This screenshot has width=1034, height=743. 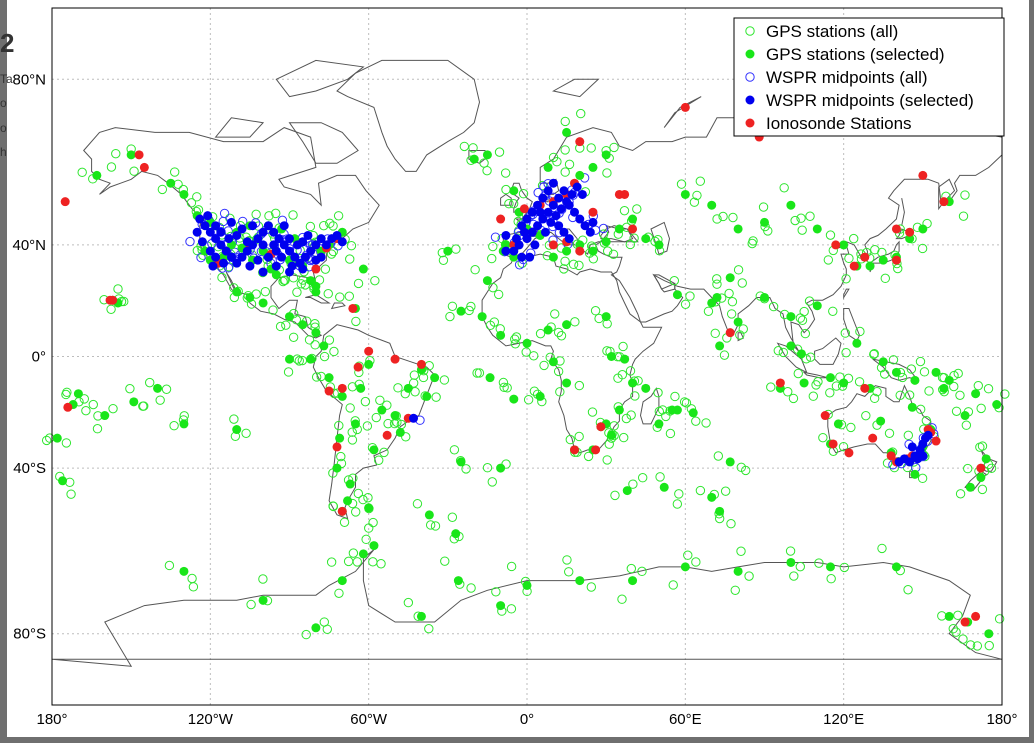 I want to click on victoria-island-coast, so click(x=239, y=127).